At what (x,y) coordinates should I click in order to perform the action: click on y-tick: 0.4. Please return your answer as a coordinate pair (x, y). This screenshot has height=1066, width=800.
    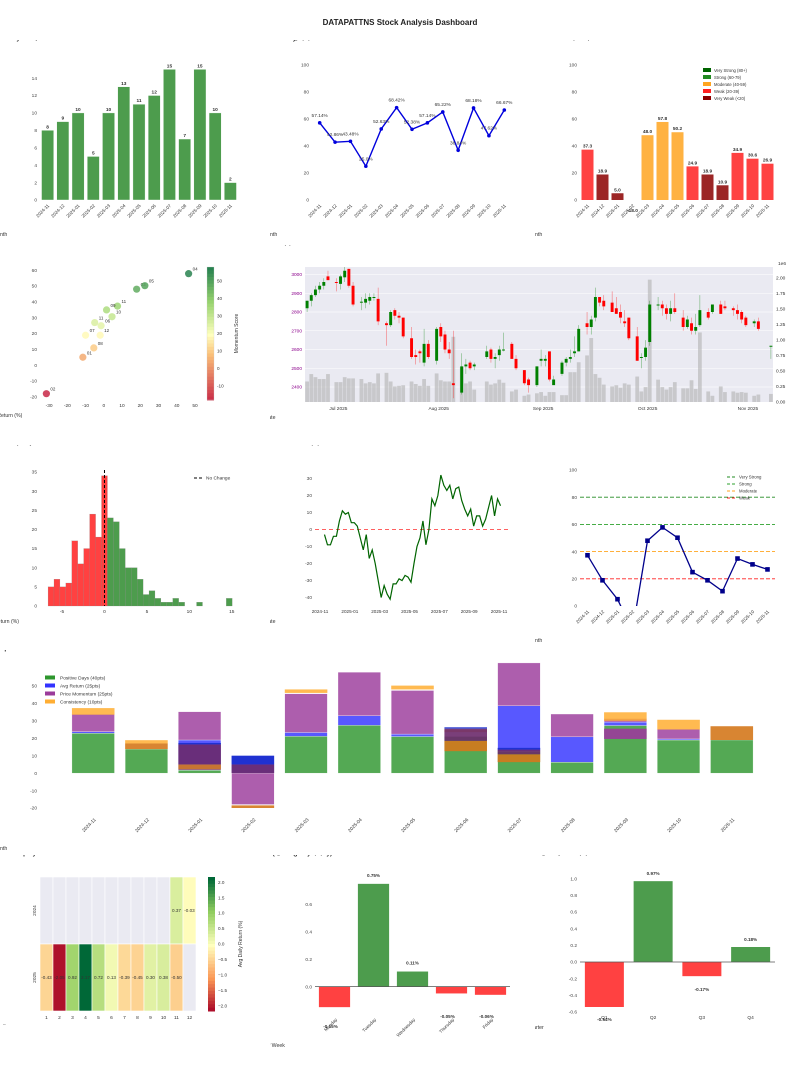
    Looking at the image, I should click on (308, 933).